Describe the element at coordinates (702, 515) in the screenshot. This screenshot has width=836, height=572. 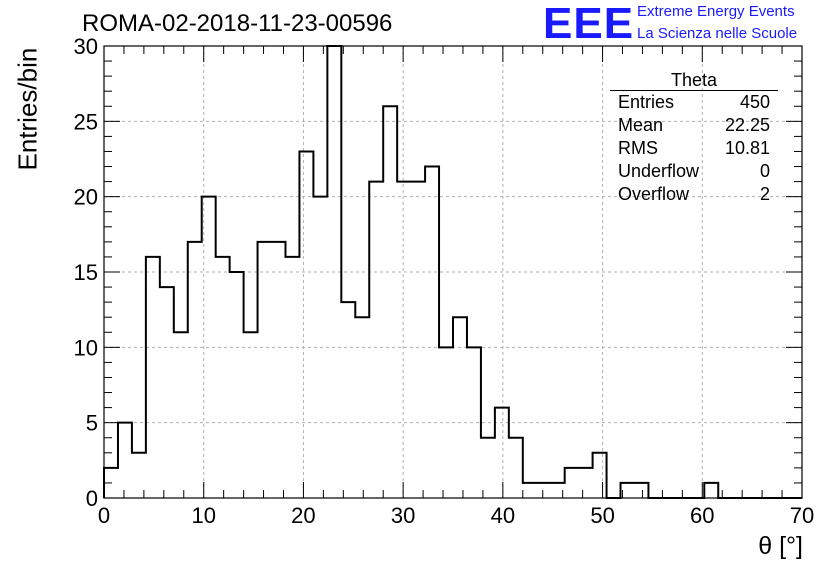
I see `x-tick-label: 60` at that location.